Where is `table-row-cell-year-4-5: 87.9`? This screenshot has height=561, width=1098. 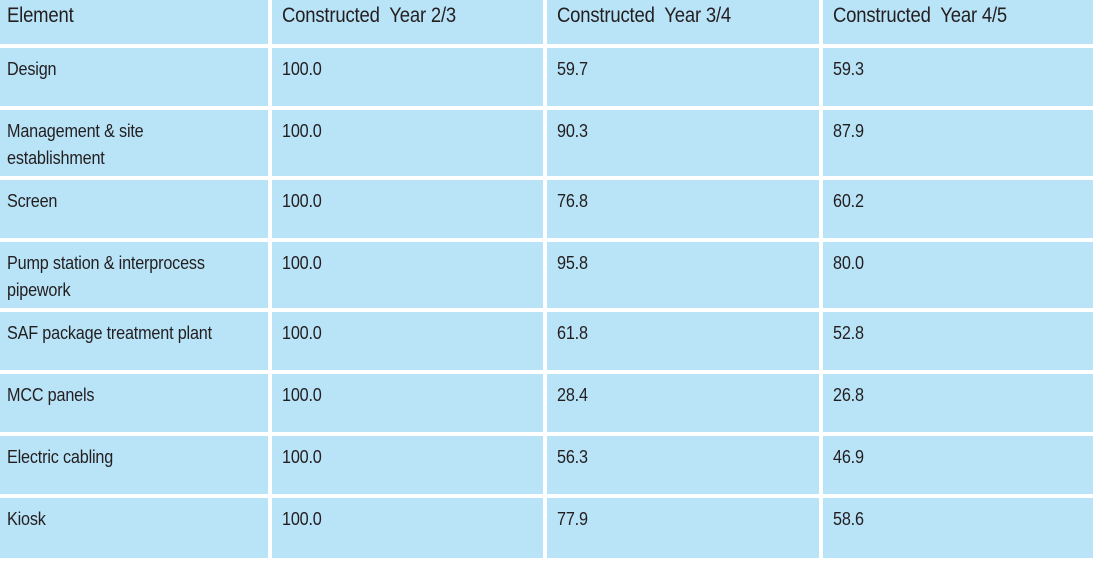
table-row-cell-year-4-5: 87.9 is located at coordinates (958, 143).